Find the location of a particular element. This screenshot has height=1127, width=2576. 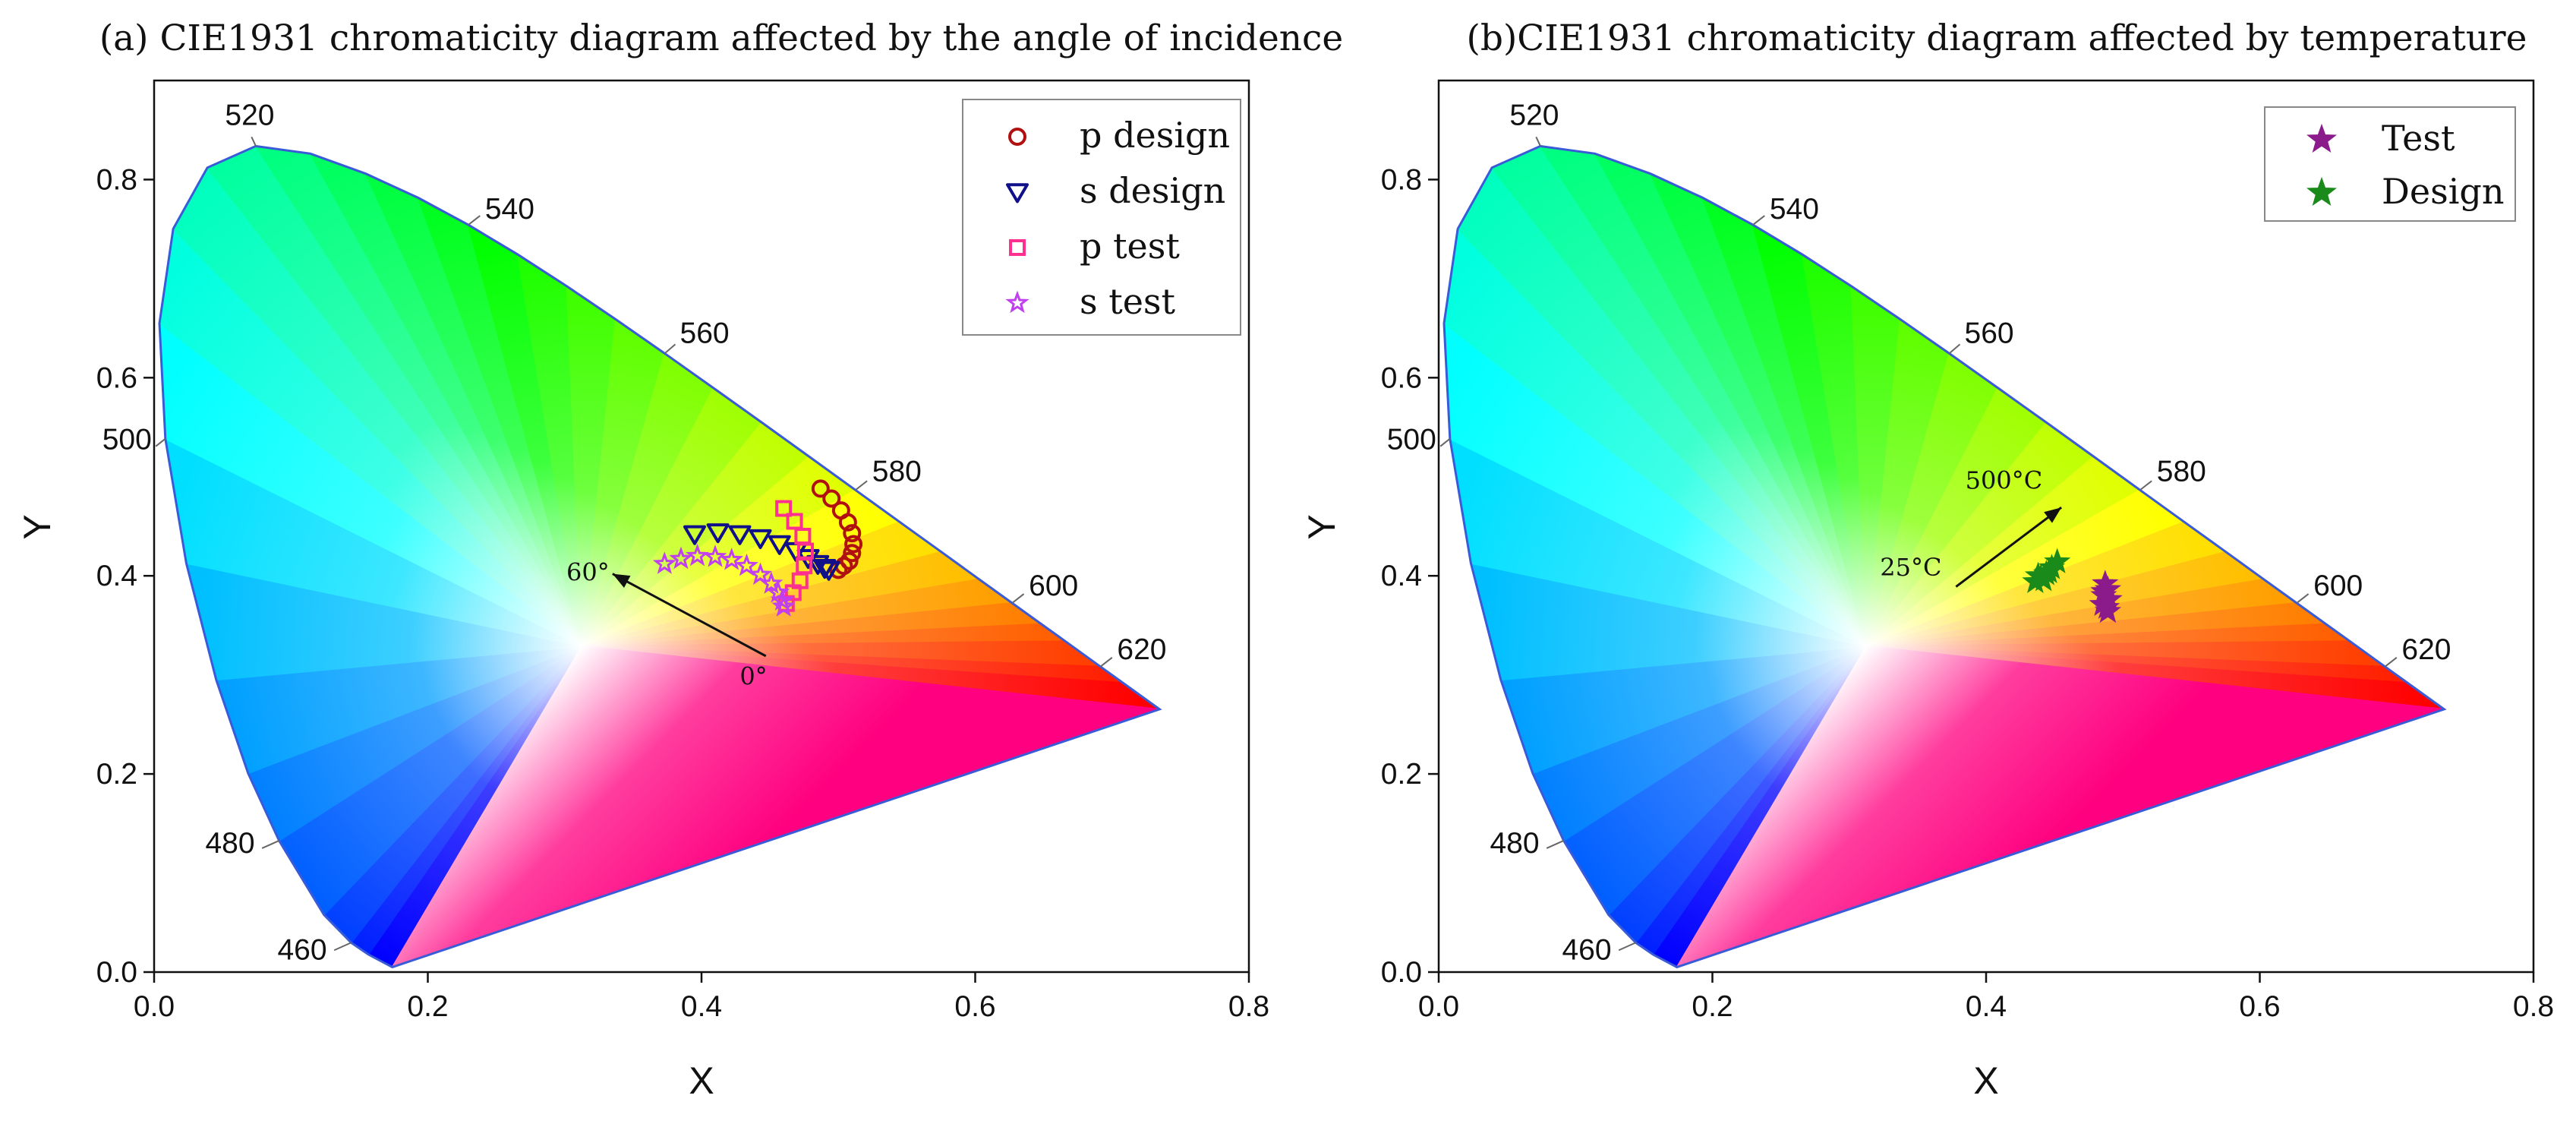

legend-label-test: Test is located at coordinates (2418, 138).